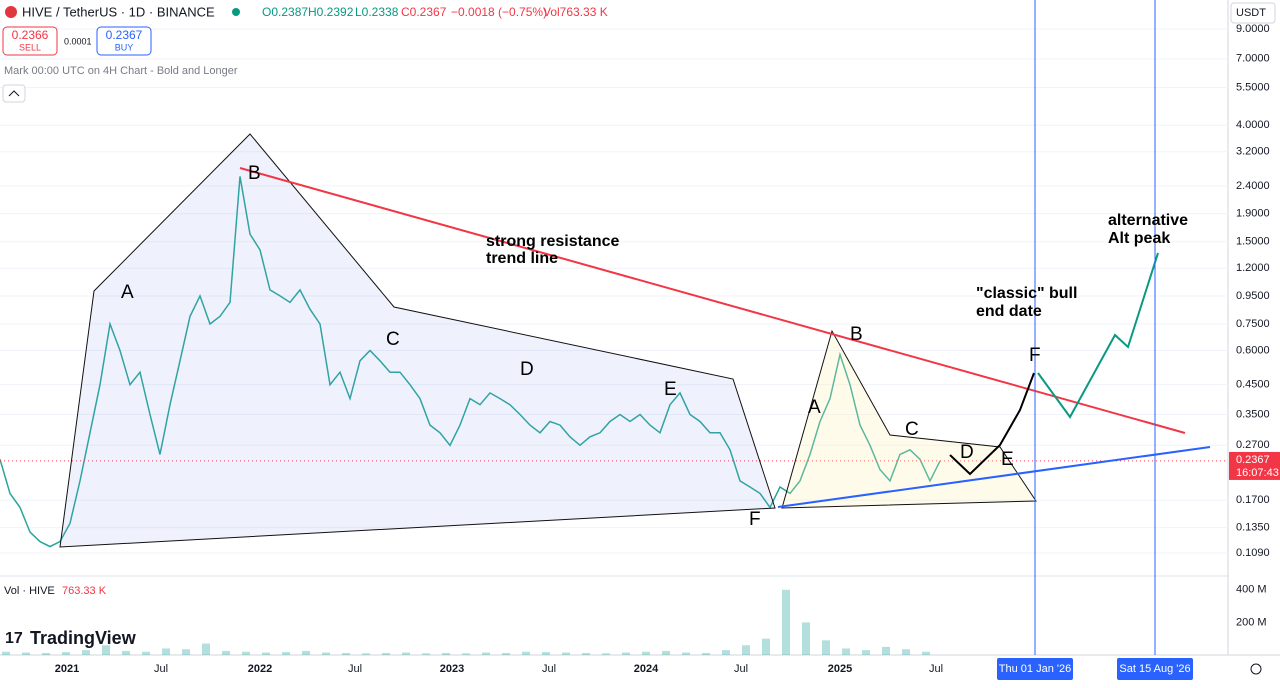  What do you see at coordinates (11, 12) in the screenshot?
I see `symbol-icon` at bounding box center [11, 12].